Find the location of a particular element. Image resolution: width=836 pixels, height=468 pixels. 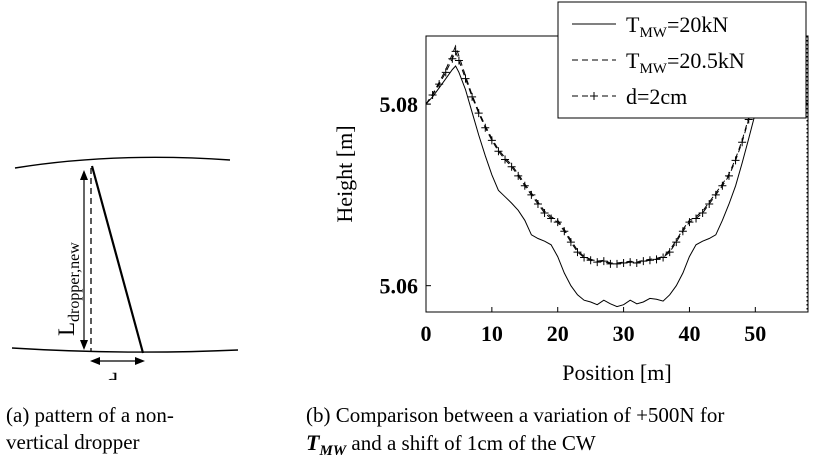

x-tick-label: 40 is located at coordinates (689, 333).